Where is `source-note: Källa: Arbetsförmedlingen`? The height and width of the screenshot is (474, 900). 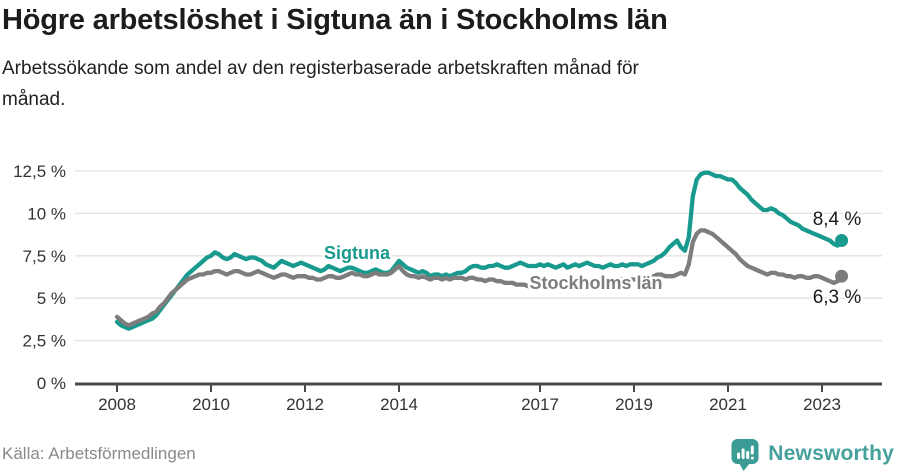
source-note: Källa: Arbetsförmedlingen is located at coordinates (99, 453).